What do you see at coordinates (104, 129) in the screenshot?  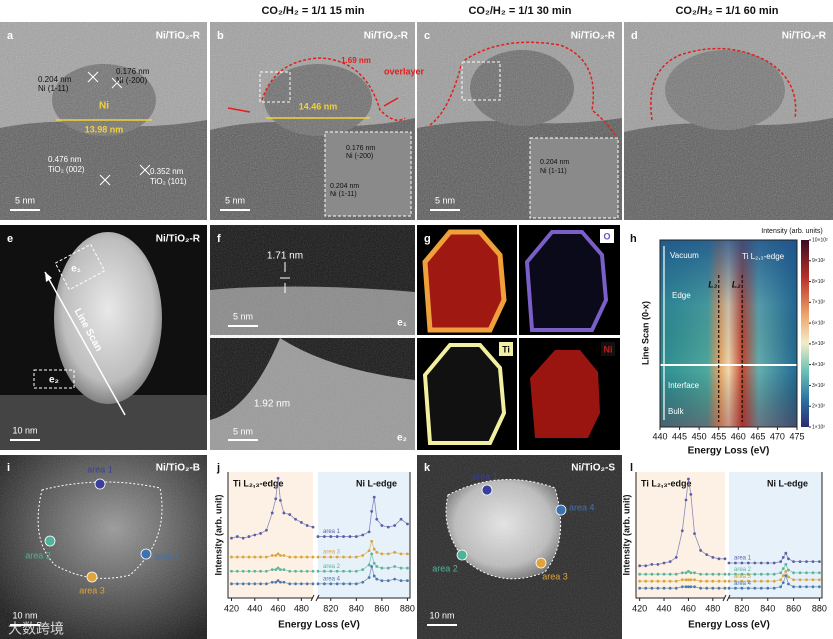 I see `label: 13.98 nm` at bounding box center [104, 129].